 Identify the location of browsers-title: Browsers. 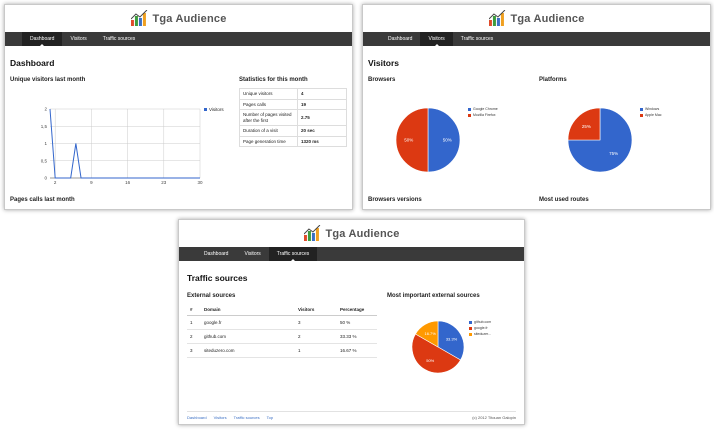
(382, 80).